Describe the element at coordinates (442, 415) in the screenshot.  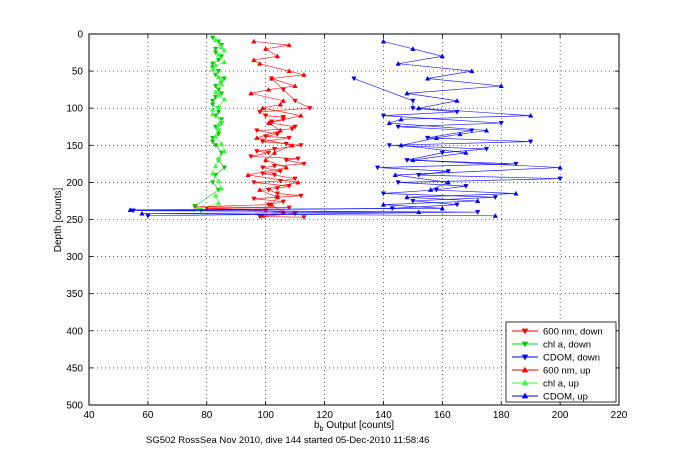
I see `x-tick-label: 160` at that location.